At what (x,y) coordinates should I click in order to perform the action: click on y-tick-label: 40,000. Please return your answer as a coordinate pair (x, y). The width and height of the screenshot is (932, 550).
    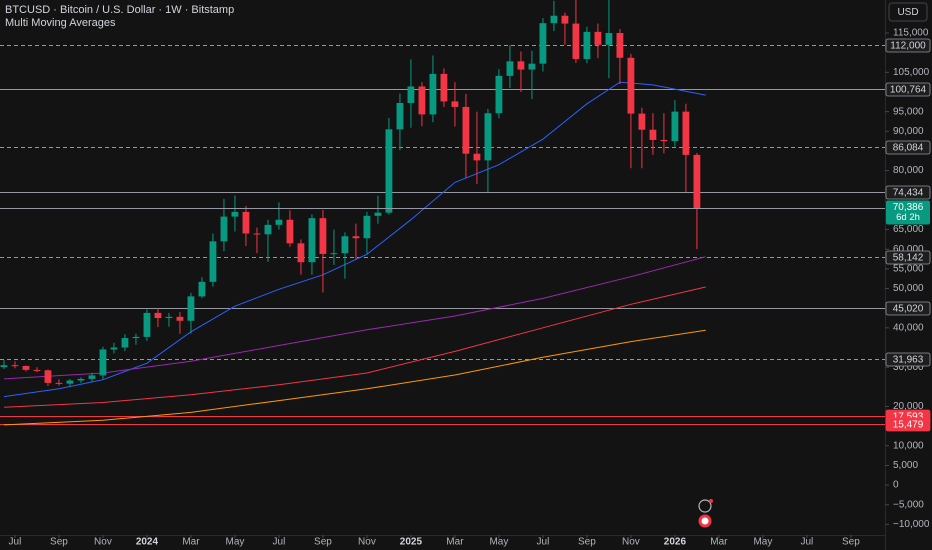
    Looking at the image, I should click on (908, 327).